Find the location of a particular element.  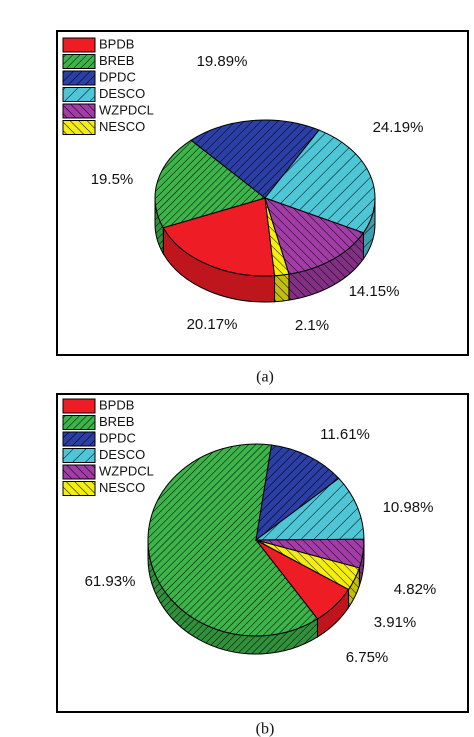

caption: (a) is located at coordinates (265, 377).